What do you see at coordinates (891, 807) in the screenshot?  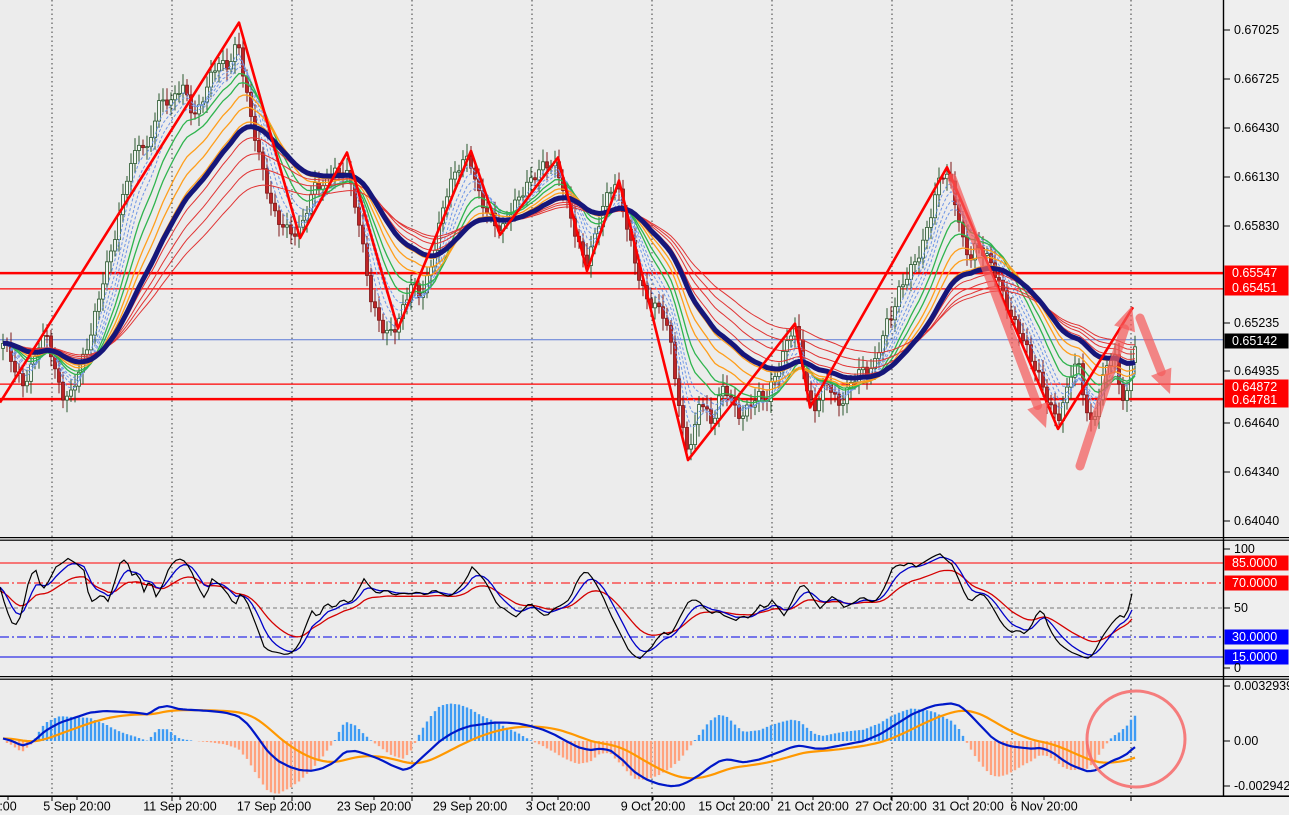 I see `time-label: 27 Oct 20:00` at bounding box center [891, 807].